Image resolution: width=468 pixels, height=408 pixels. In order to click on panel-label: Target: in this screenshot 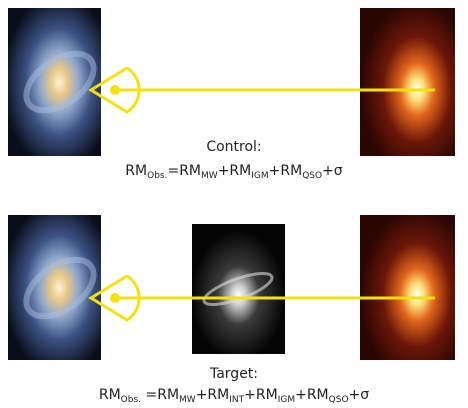, I will do `click(234, 374)`.